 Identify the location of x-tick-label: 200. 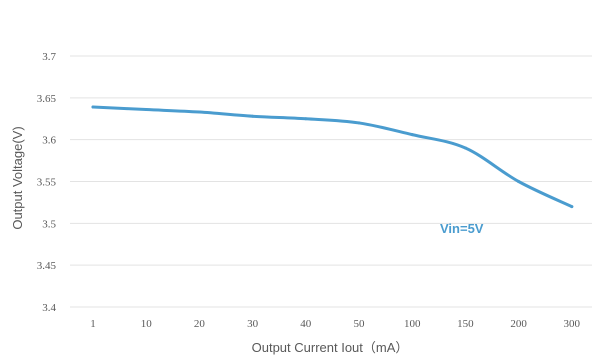
(518, 324).